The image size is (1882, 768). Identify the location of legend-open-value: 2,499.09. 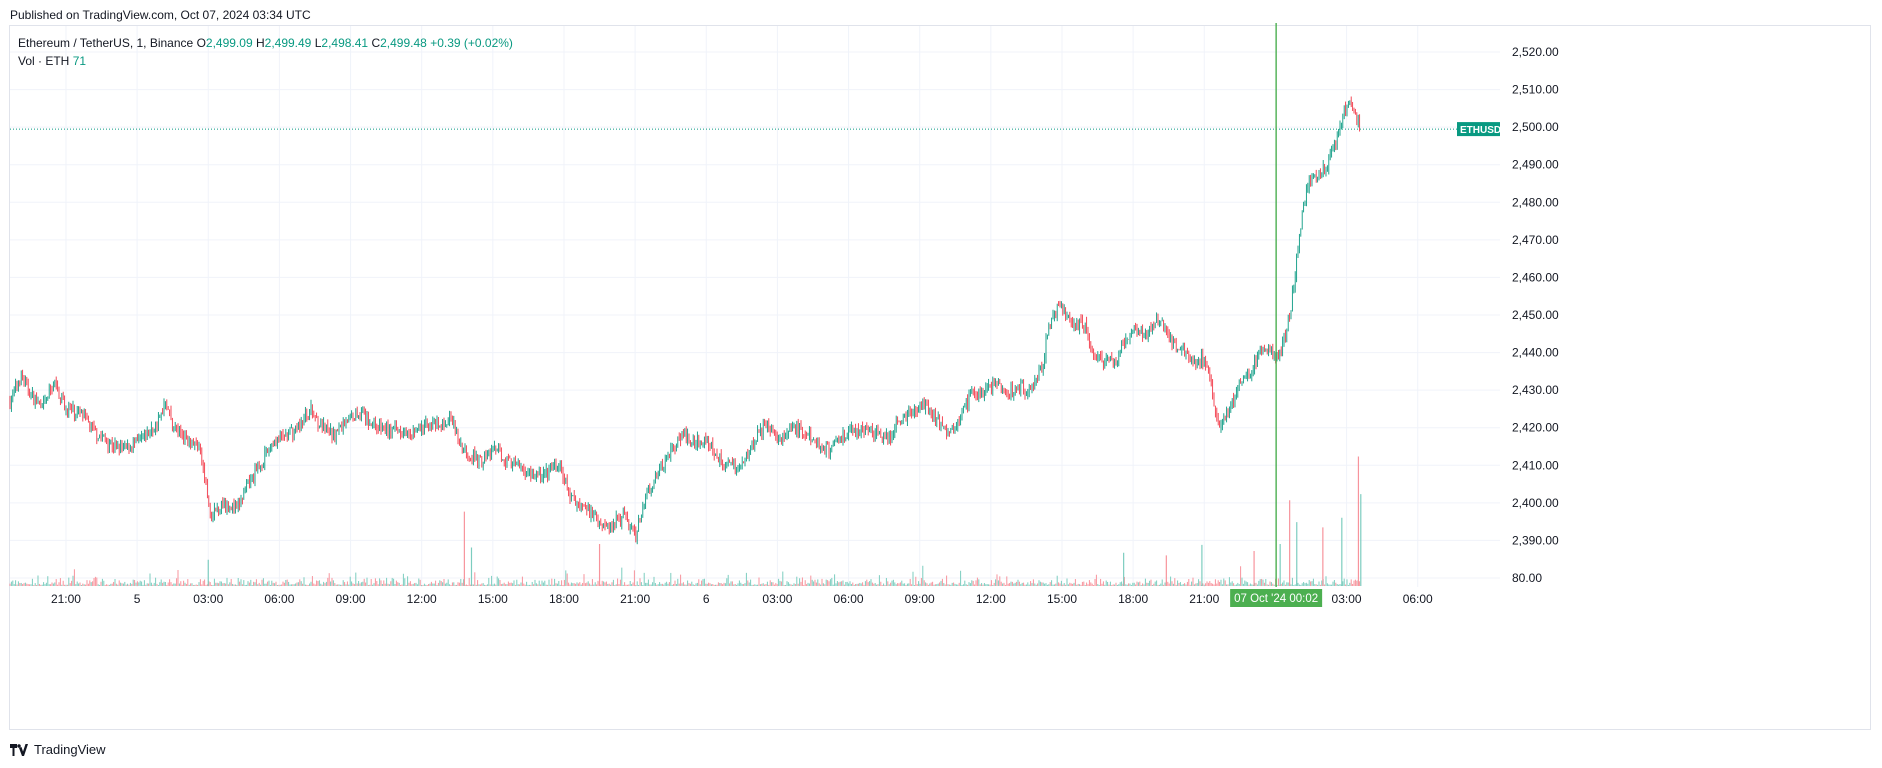
(229, 43).